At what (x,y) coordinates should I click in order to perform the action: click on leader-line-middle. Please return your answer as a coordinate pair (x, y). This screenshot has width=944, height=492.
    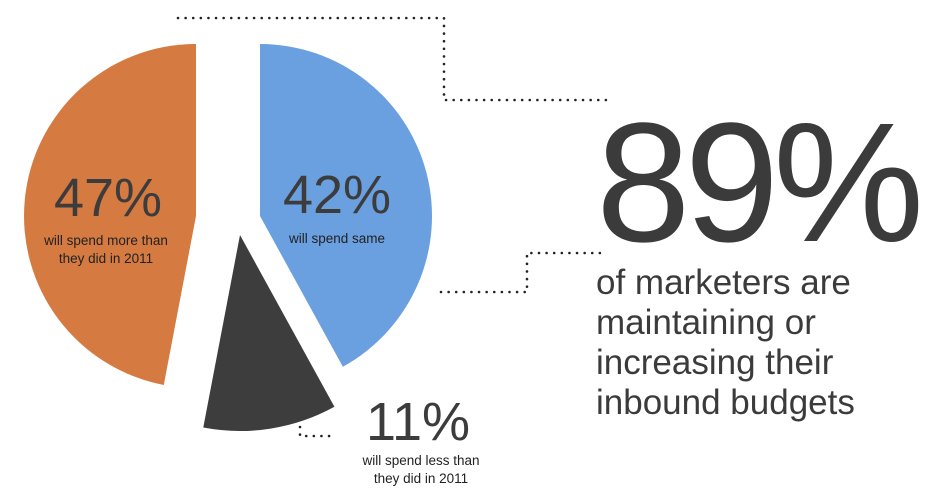
    Looking at the image, I should click on (523, 272).